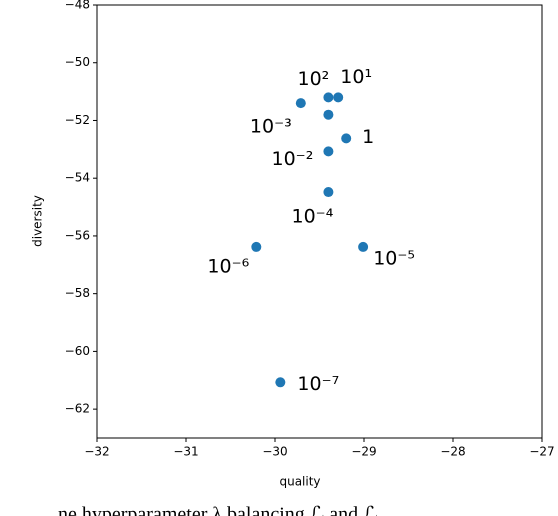 This screenshot has height=516, width=558. Describe the element at coordinates (77, 351) in the screenshot. I see `y-tick-label: −60` at that location.